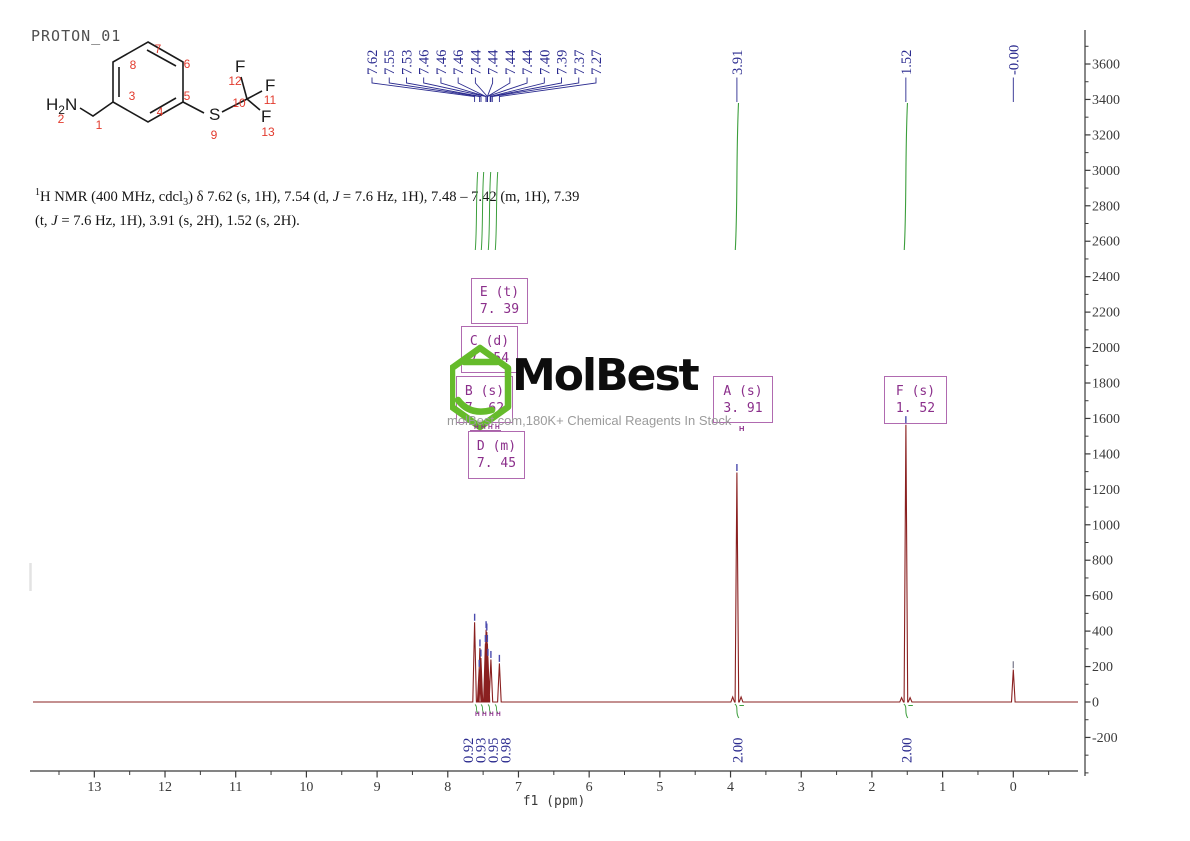  What do you see at coordinates (133, 65) in the screenshot?
I see `atom-number: 8` at bounding box center [133, 65].